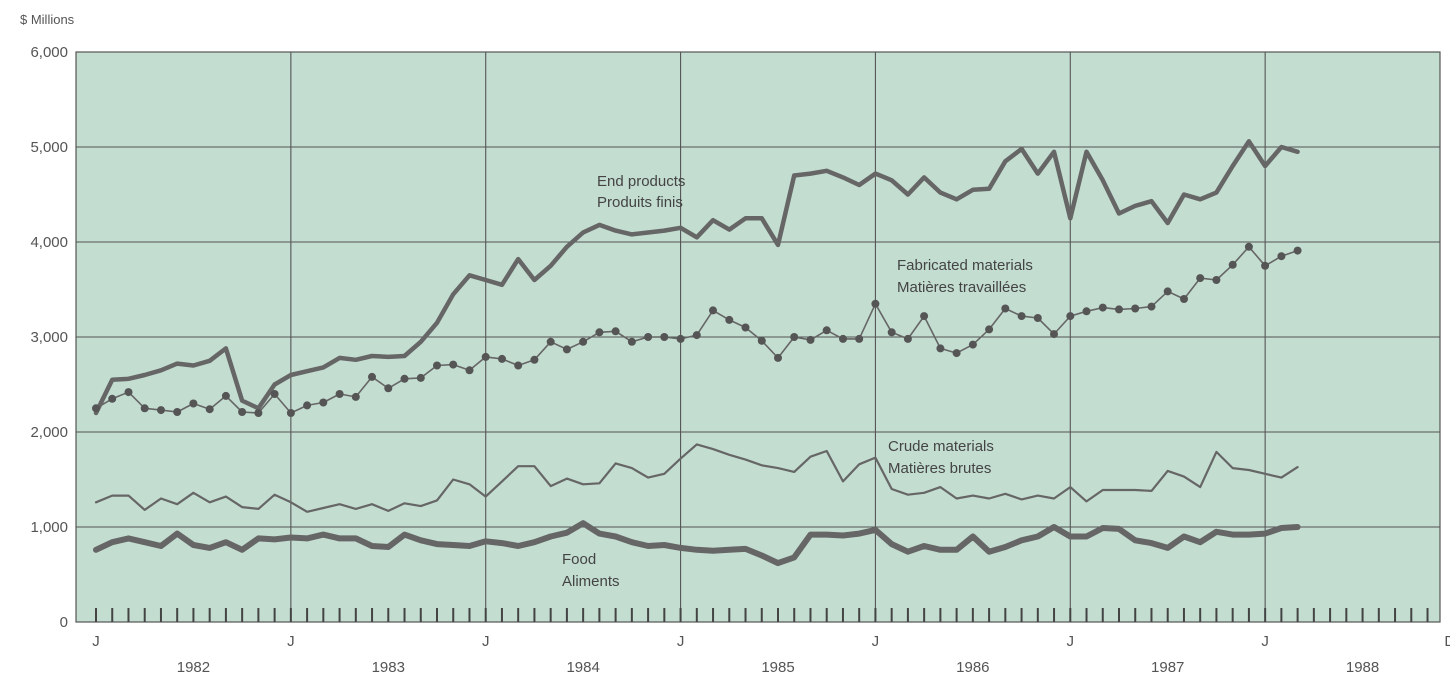 This screenshot has height=677, width=1450. What do you see at coordinates (49, 52) in the screenshot?
I see `y-tick-label: 6,000` at bounding box center [49, 52].